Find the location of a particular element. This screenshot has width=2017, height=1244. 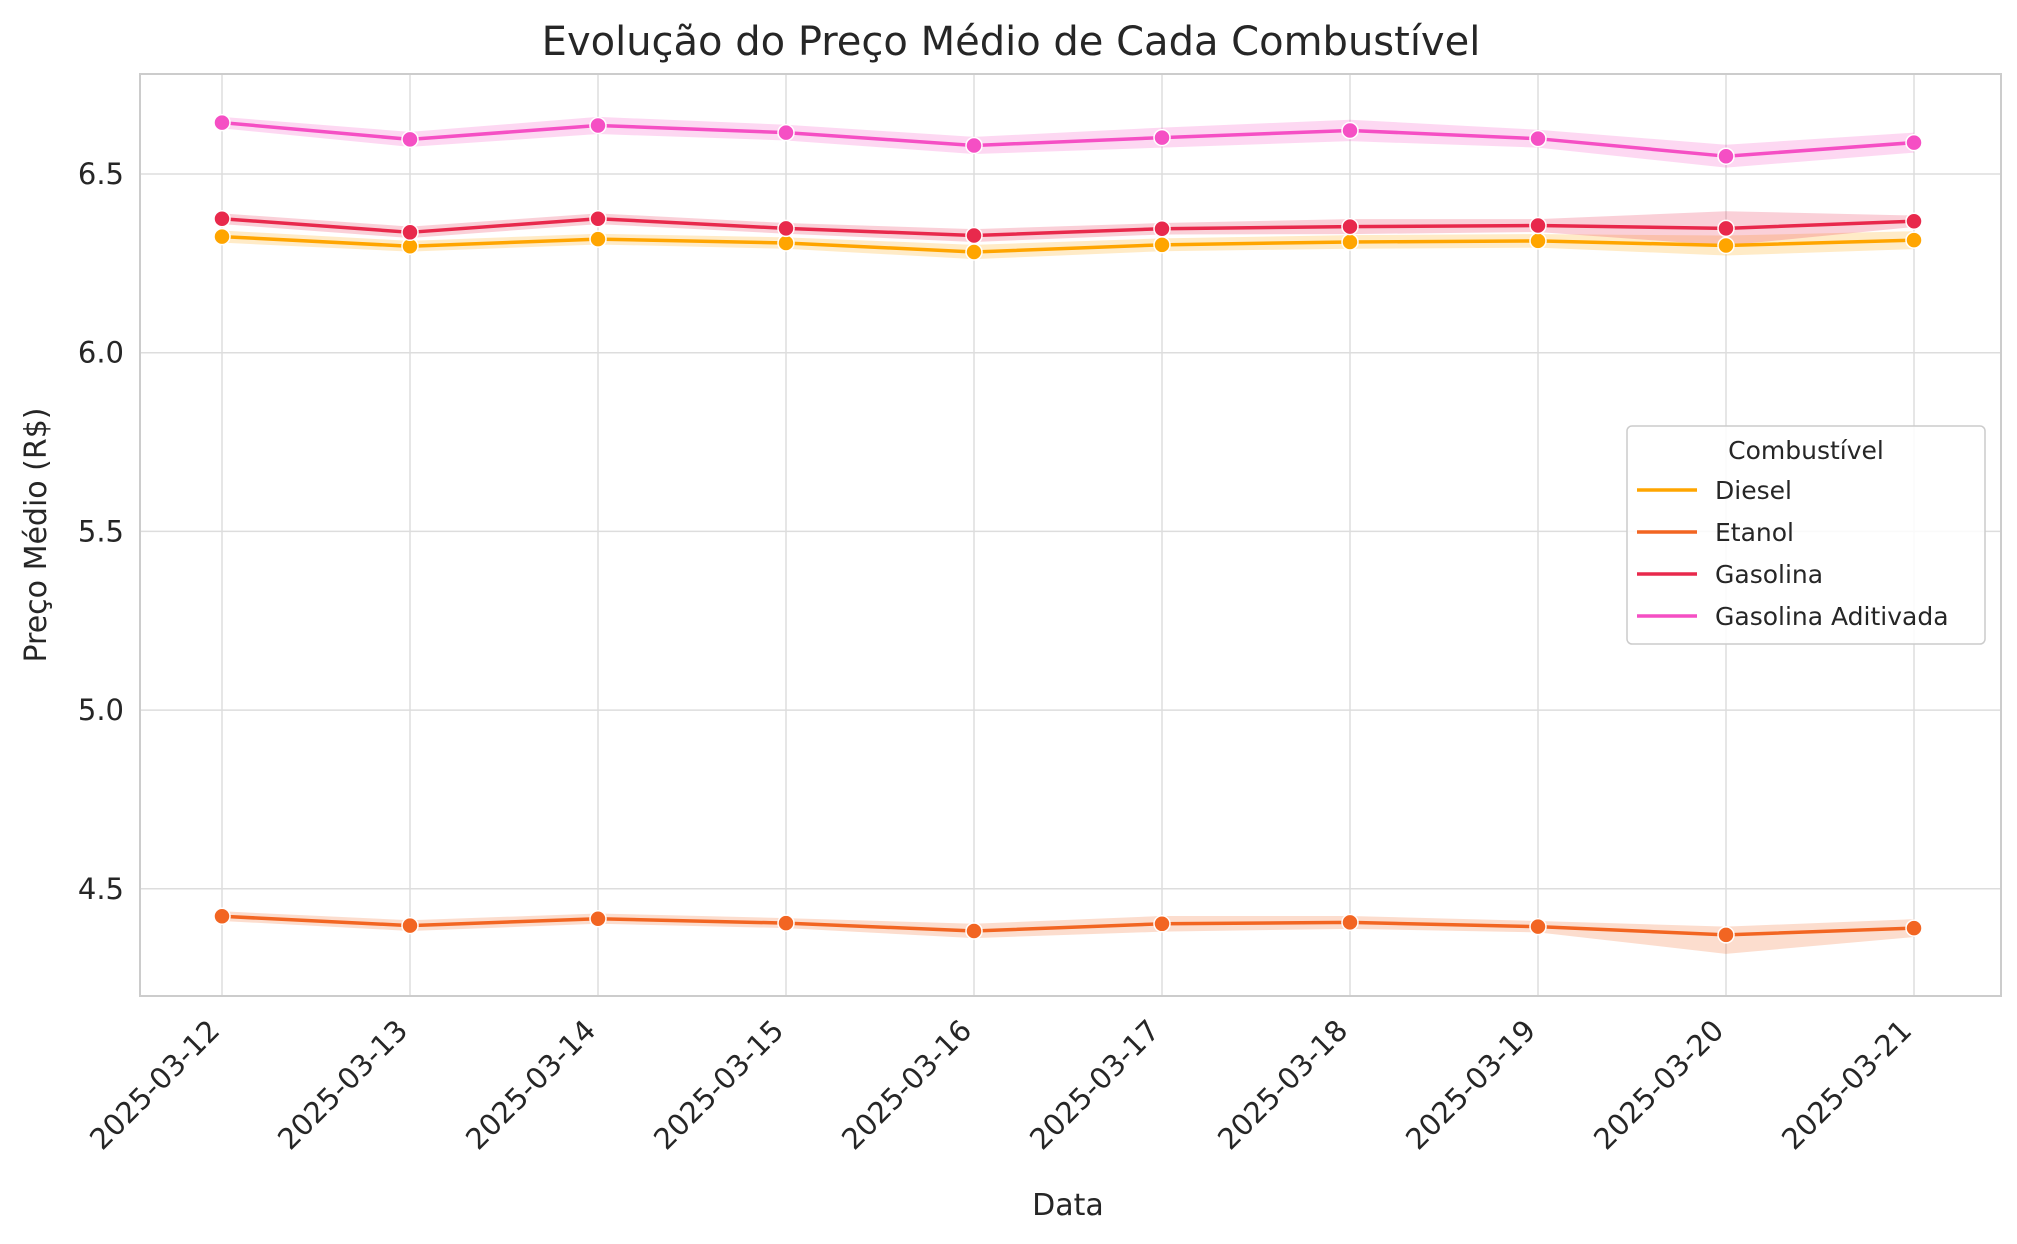

y-tick-label: 5.0 is located at coordinates (101, 710).